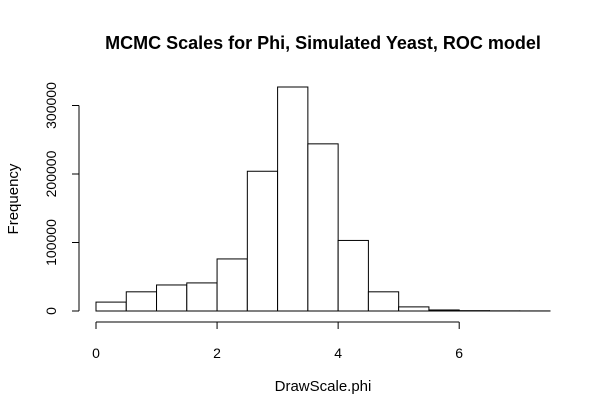  Describe the element at coordinates (51, 173) in the screenshot. I see `y-tick-label: 200000` at that location.